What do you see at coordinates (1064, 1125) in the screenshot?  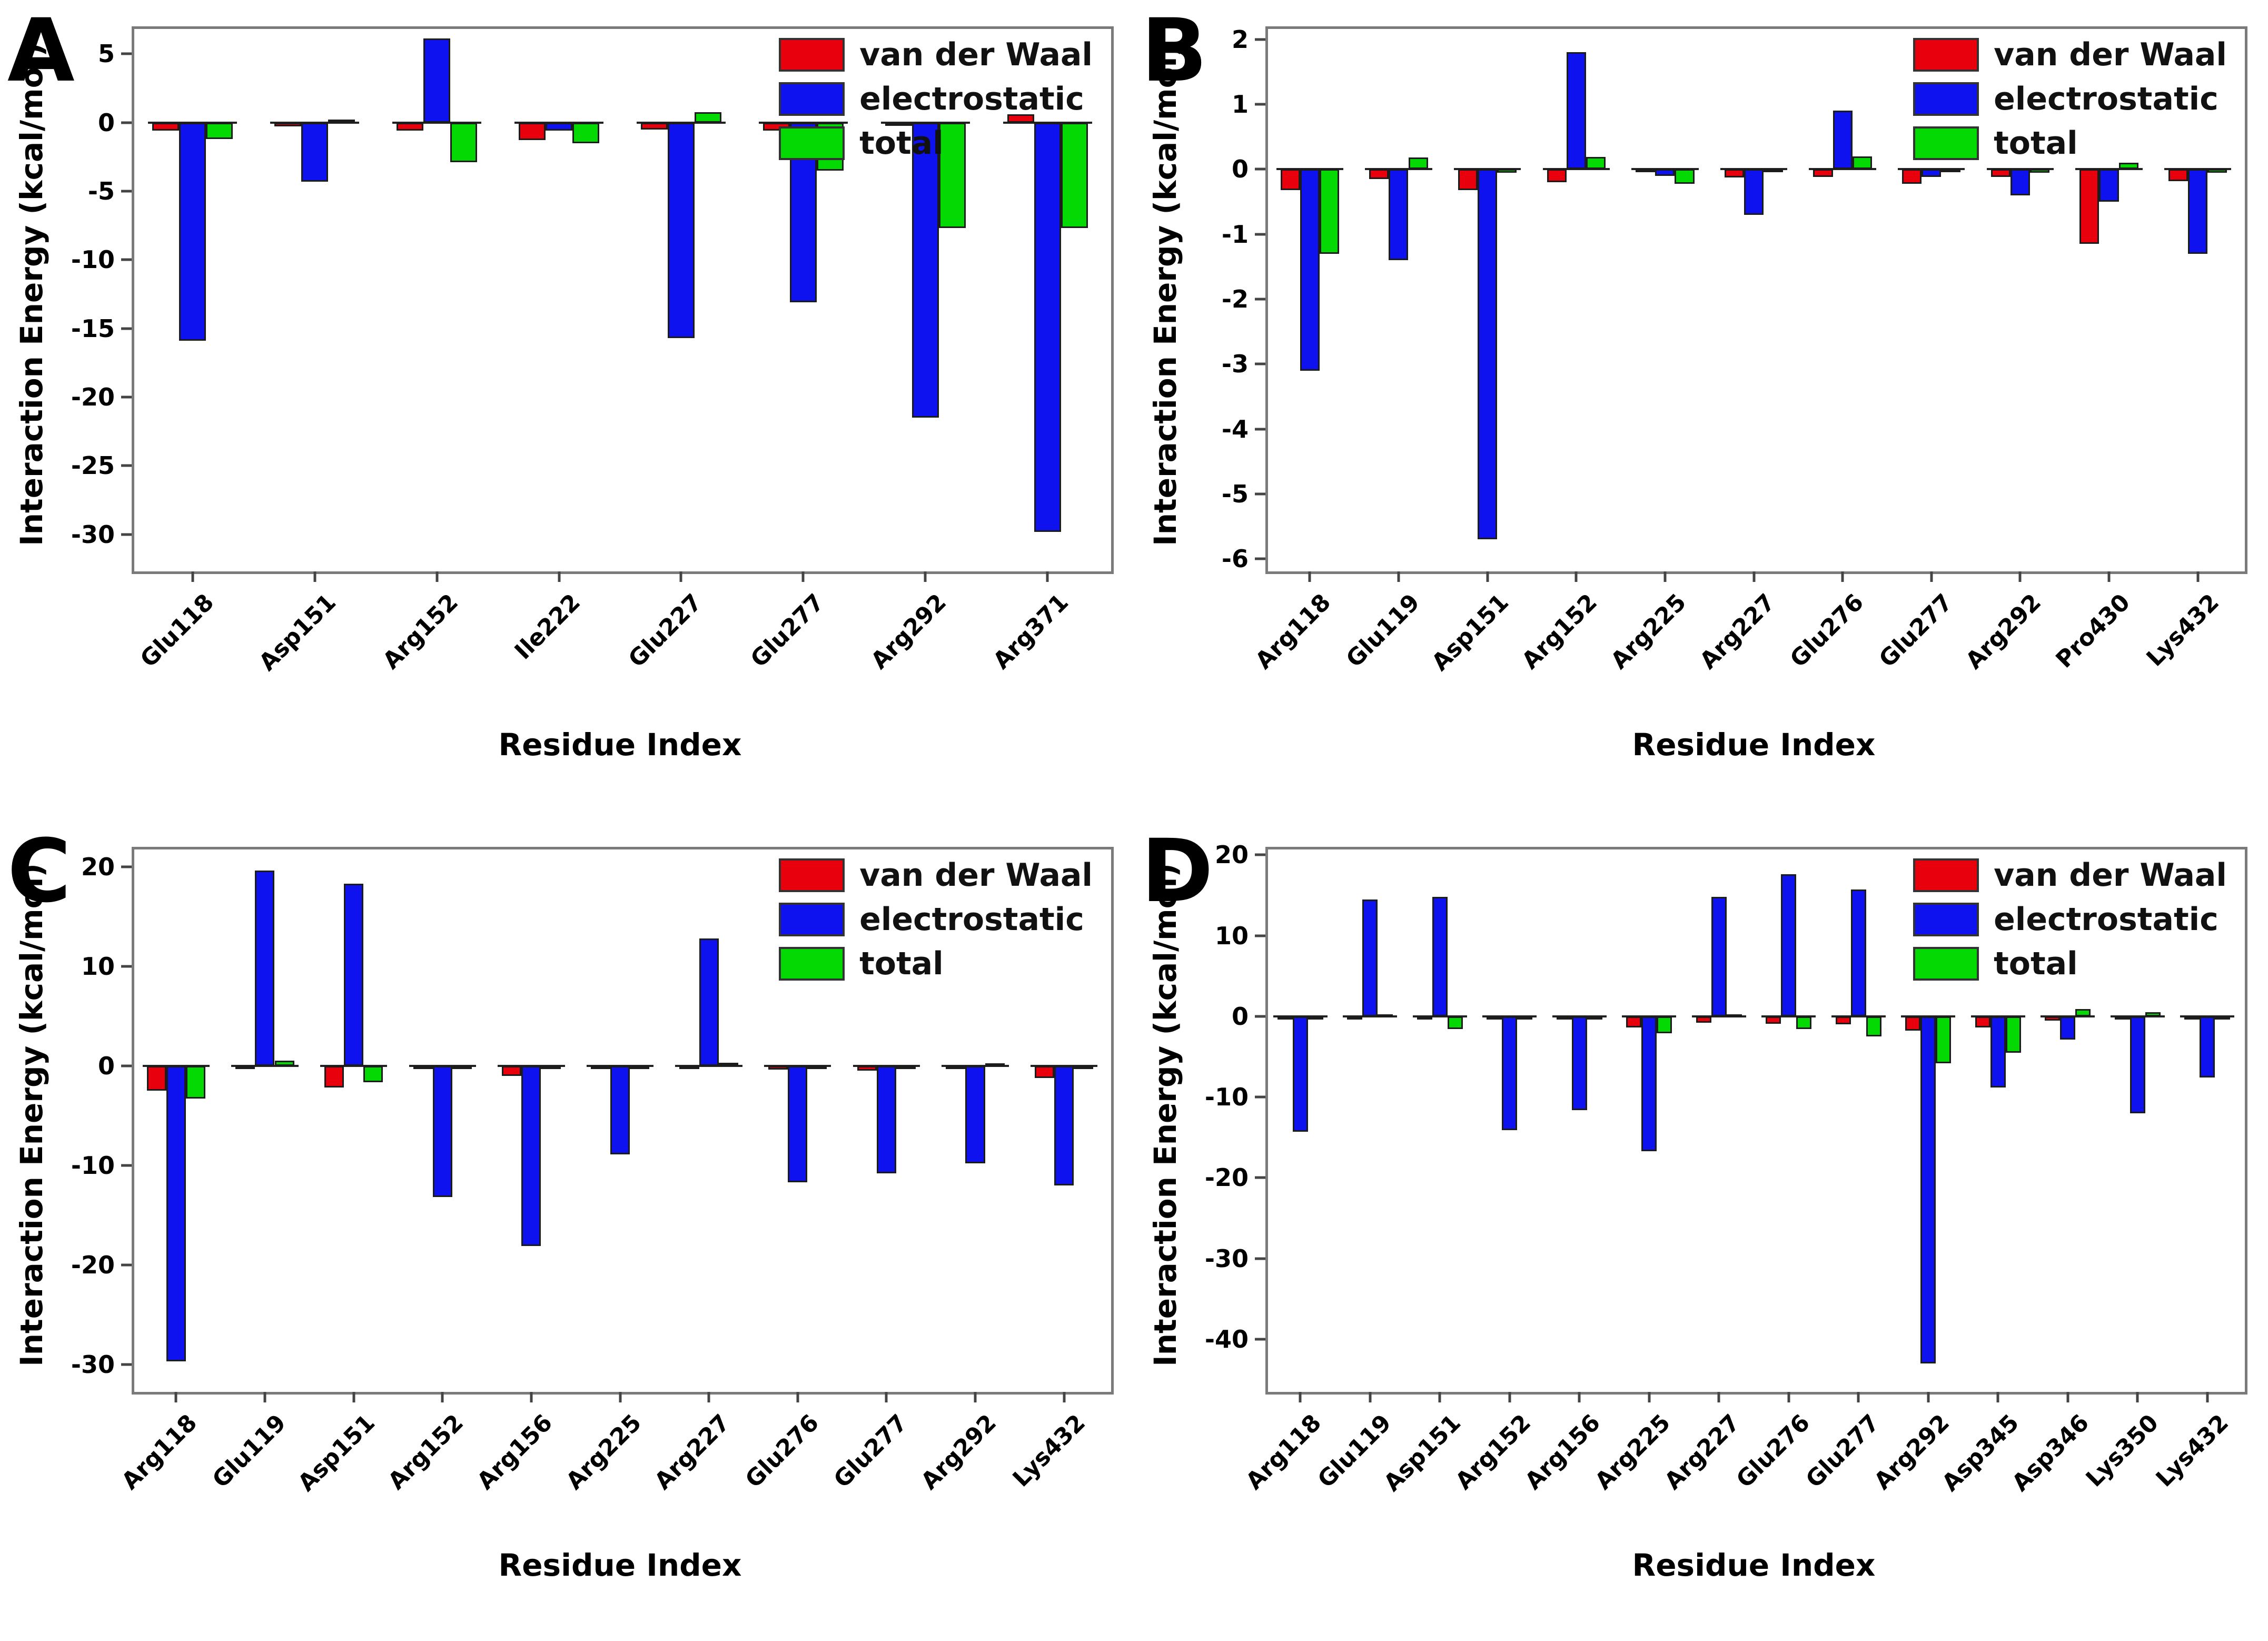 I see `bar-electrostatic-Lys432` at bounding box center [1064, 1125].